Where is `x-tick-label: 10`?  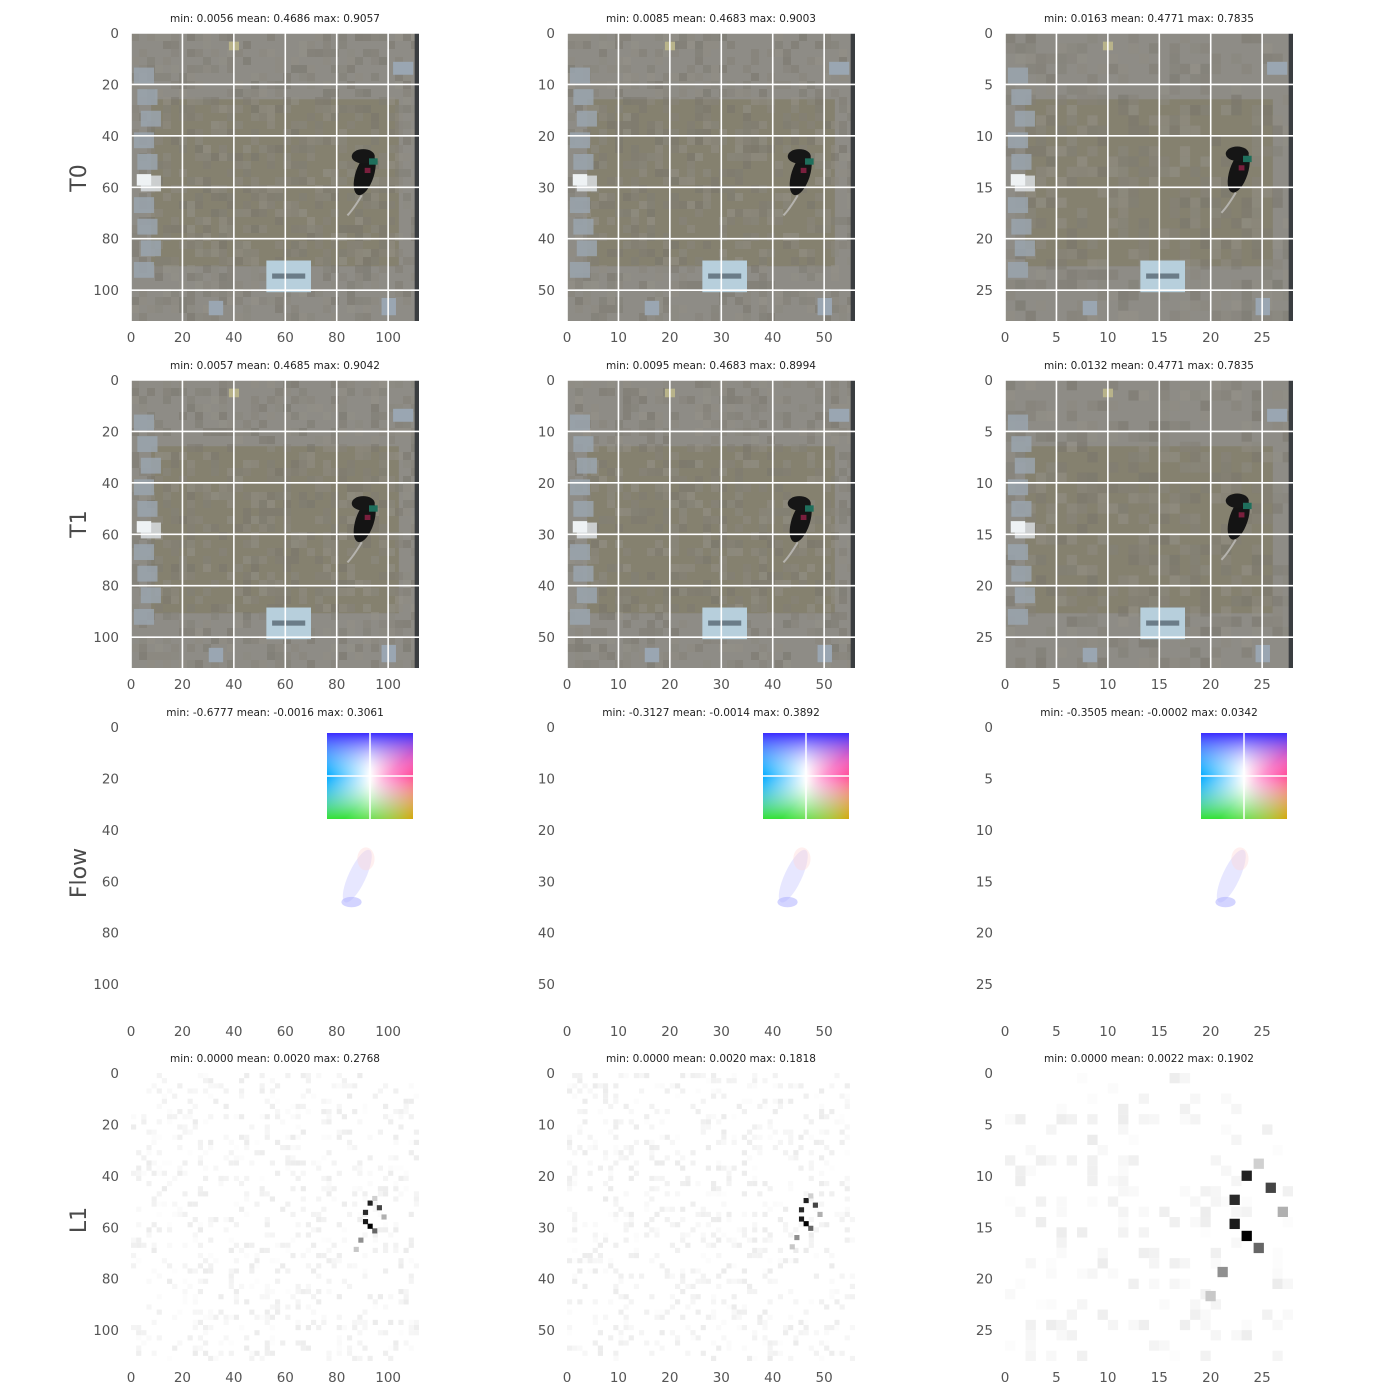
x-tick-label: 10 is located at coordinates (1107, 1032).